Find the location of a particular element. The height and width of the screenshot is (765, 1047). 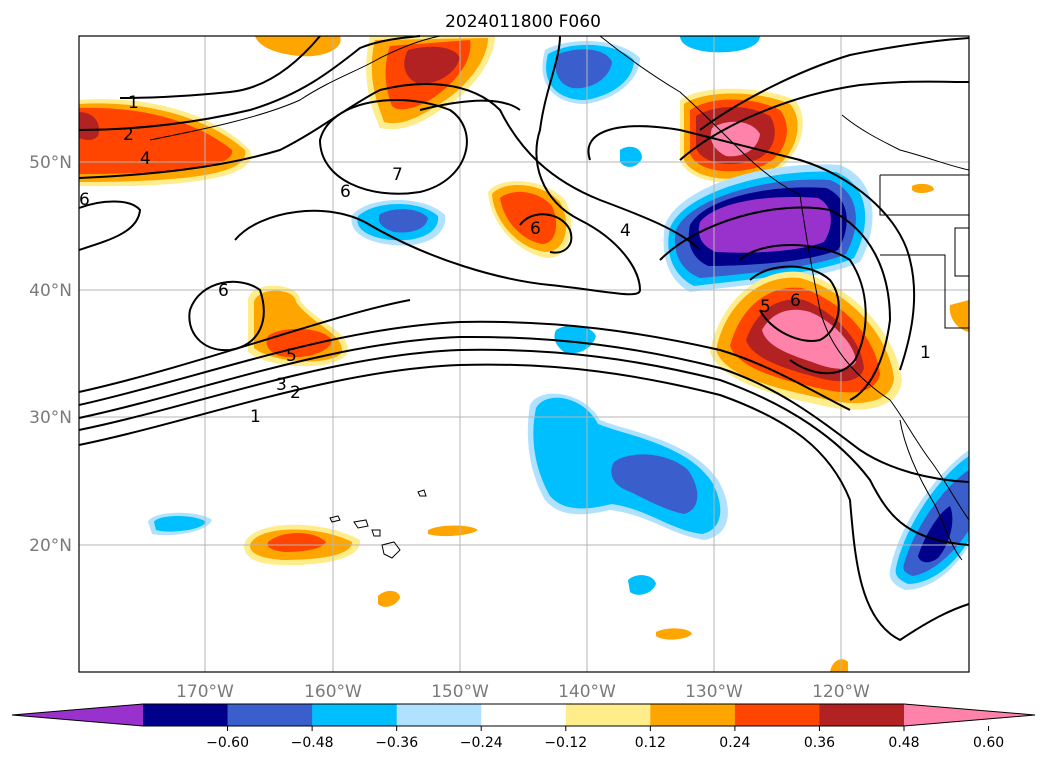

positive-anomaly-small-b is located at coordinates (389, 598).